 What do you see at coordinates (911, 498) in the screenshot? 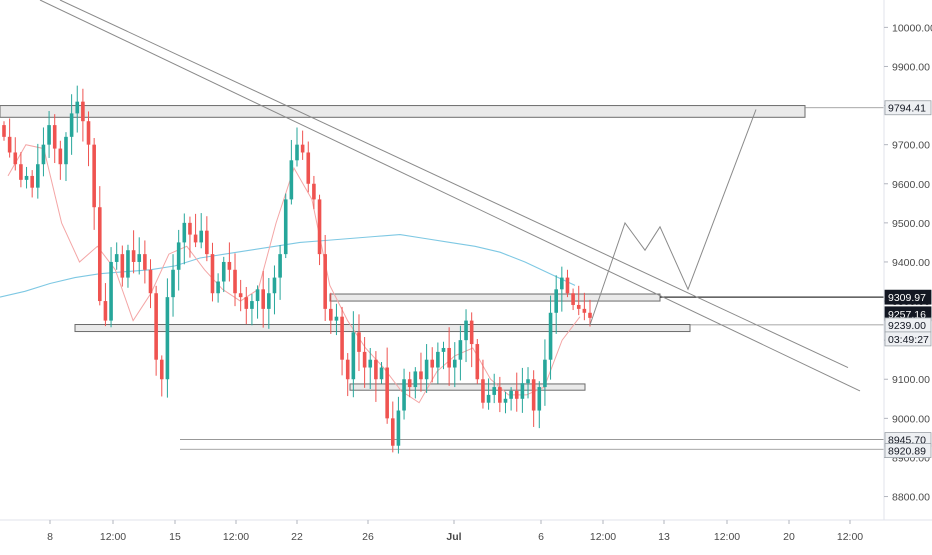
I see `price-tick-label: 8800.00` at bounding box center [911, 498].